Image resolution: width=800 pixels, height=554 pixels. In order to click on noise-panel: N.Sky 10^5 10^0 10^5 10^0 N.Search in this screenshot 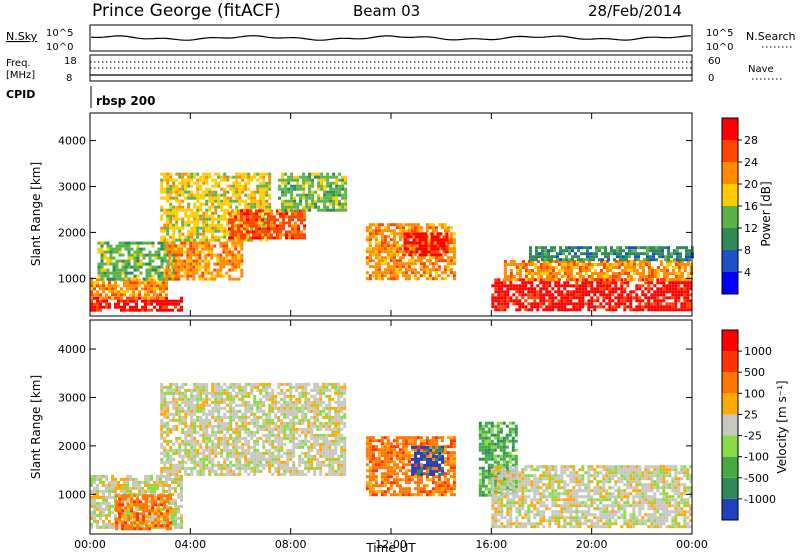, I will do `click(401, 38)`.